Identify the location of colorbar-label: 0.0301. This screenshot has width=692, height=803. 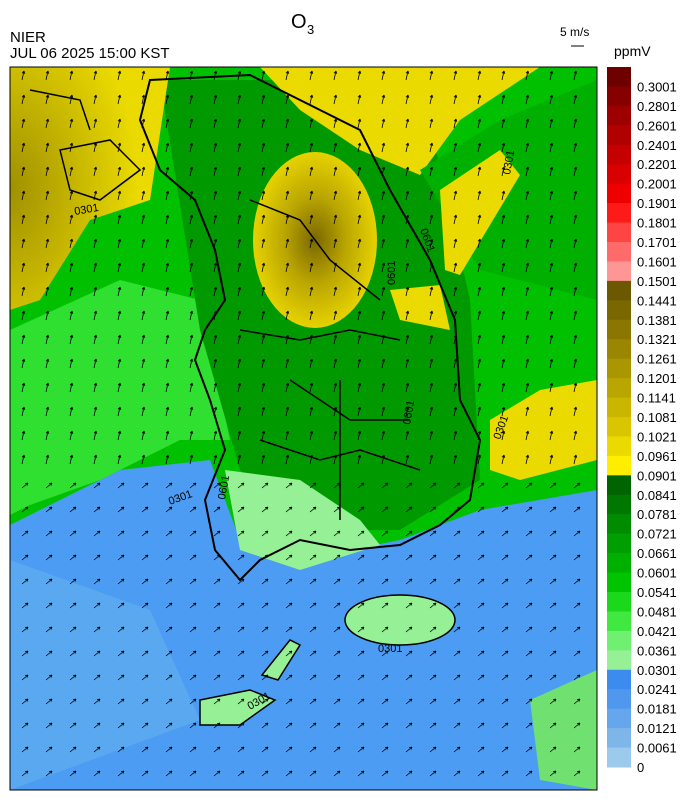
(657, 670).